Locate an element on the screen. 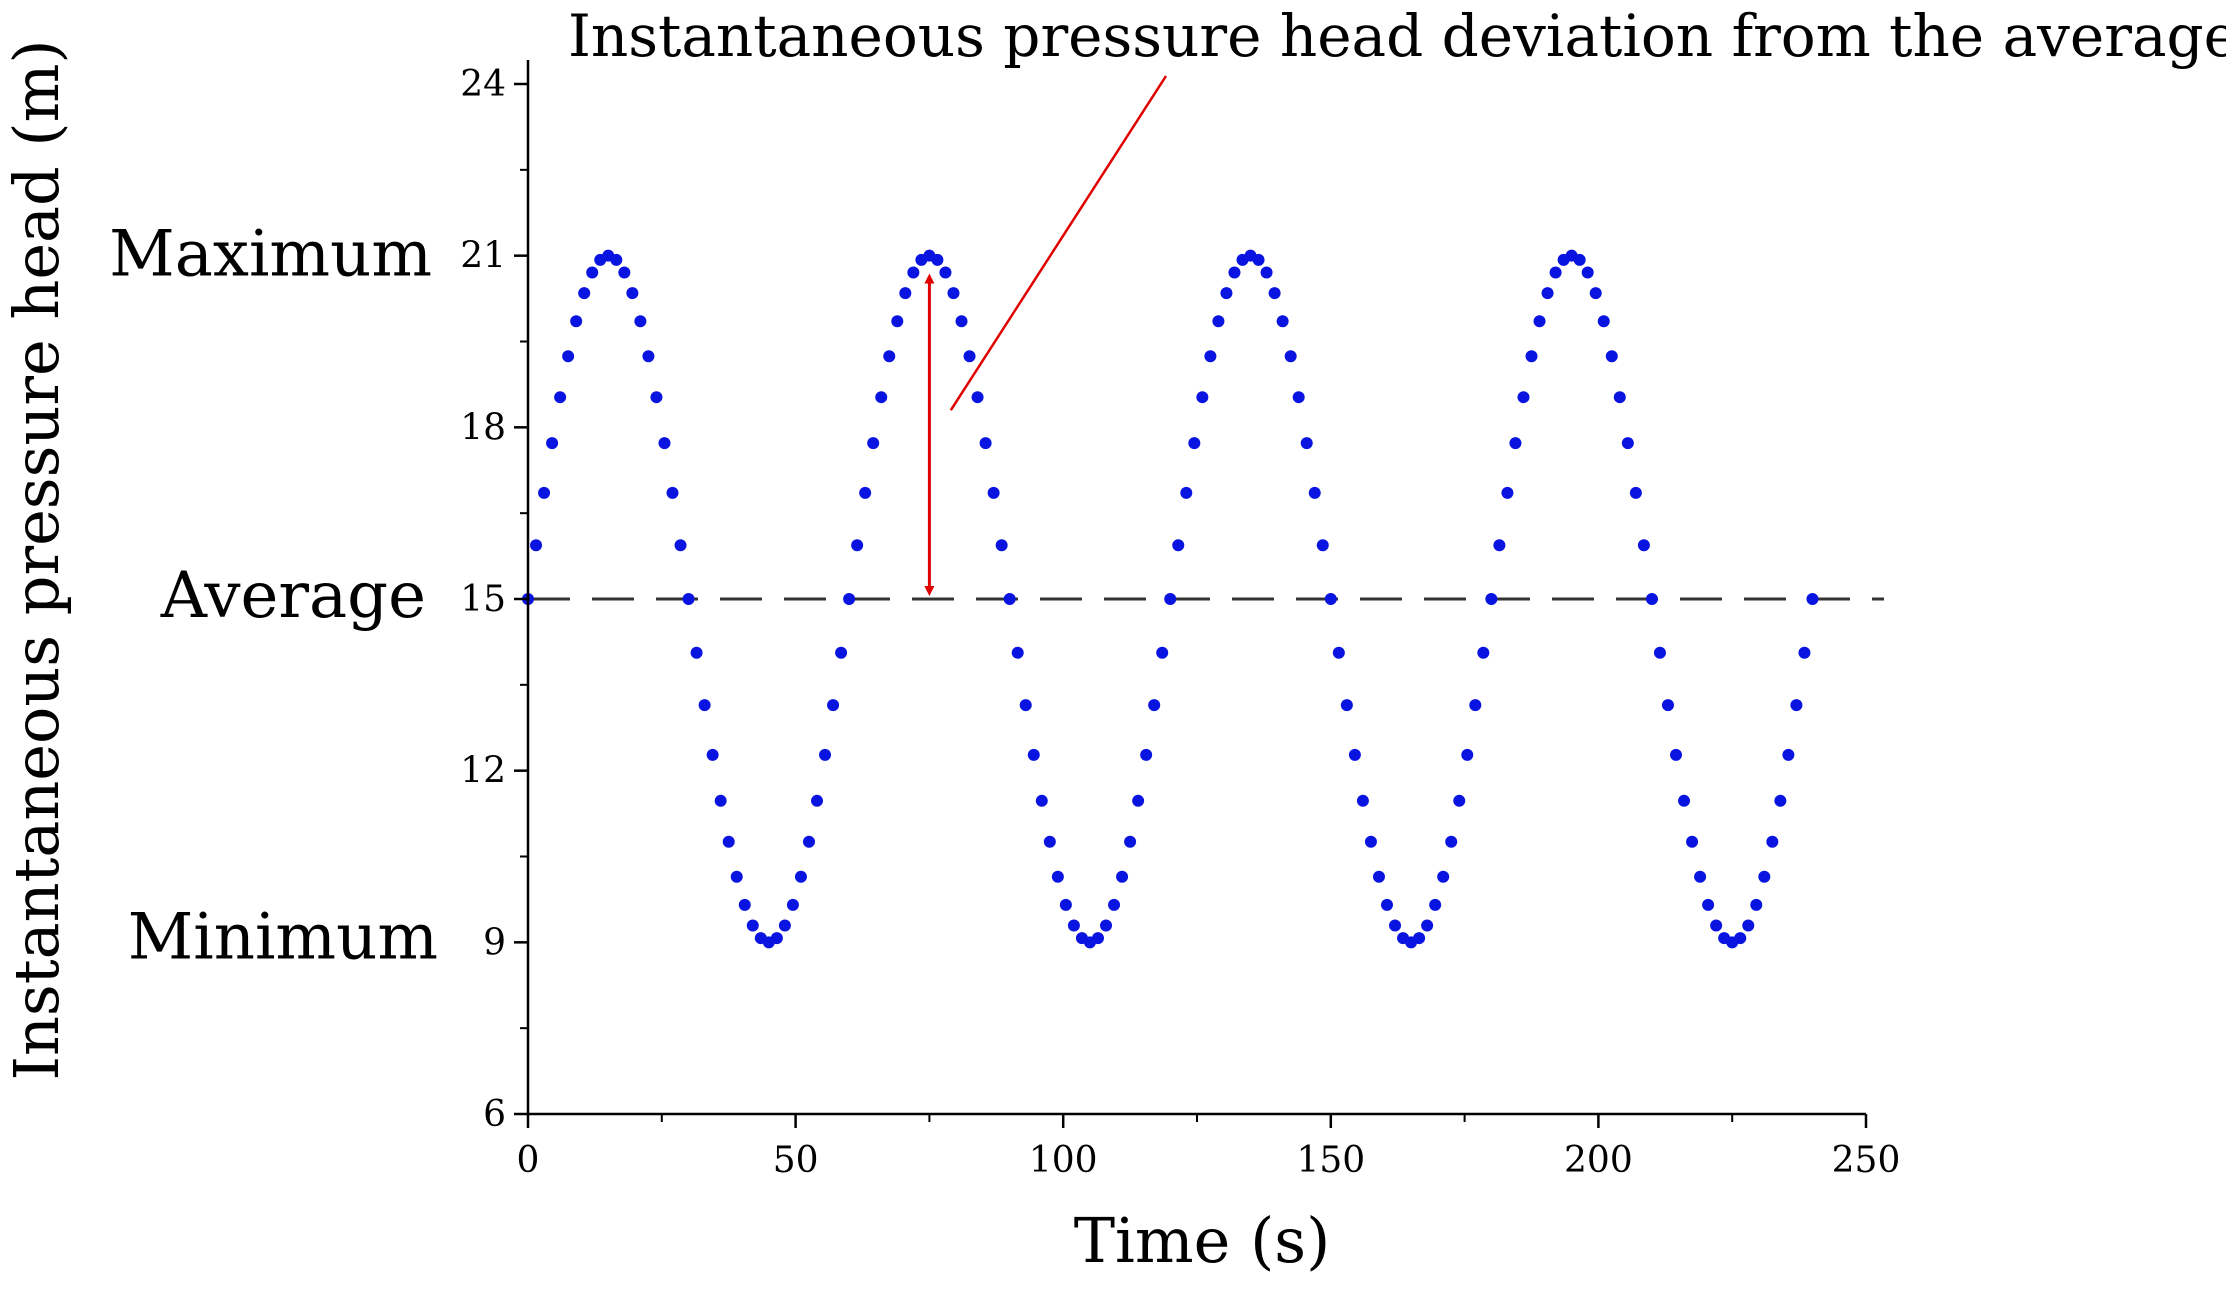 This screenshot has height=1292, width=2226. pointer-line is located at coordinates (1058, 243).